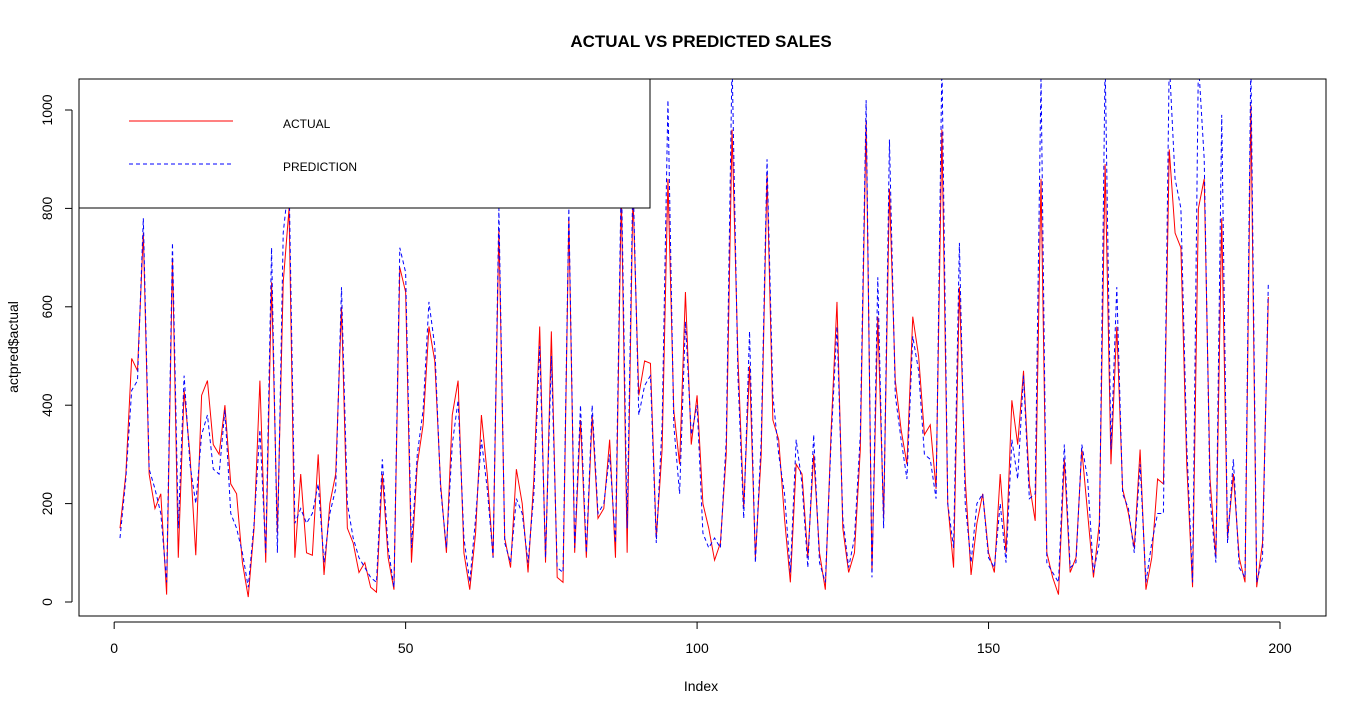 Image resolution: width=1366 pixels, height=715 pixels. I want to click on y-tick-label: 200, so click(47, 504).